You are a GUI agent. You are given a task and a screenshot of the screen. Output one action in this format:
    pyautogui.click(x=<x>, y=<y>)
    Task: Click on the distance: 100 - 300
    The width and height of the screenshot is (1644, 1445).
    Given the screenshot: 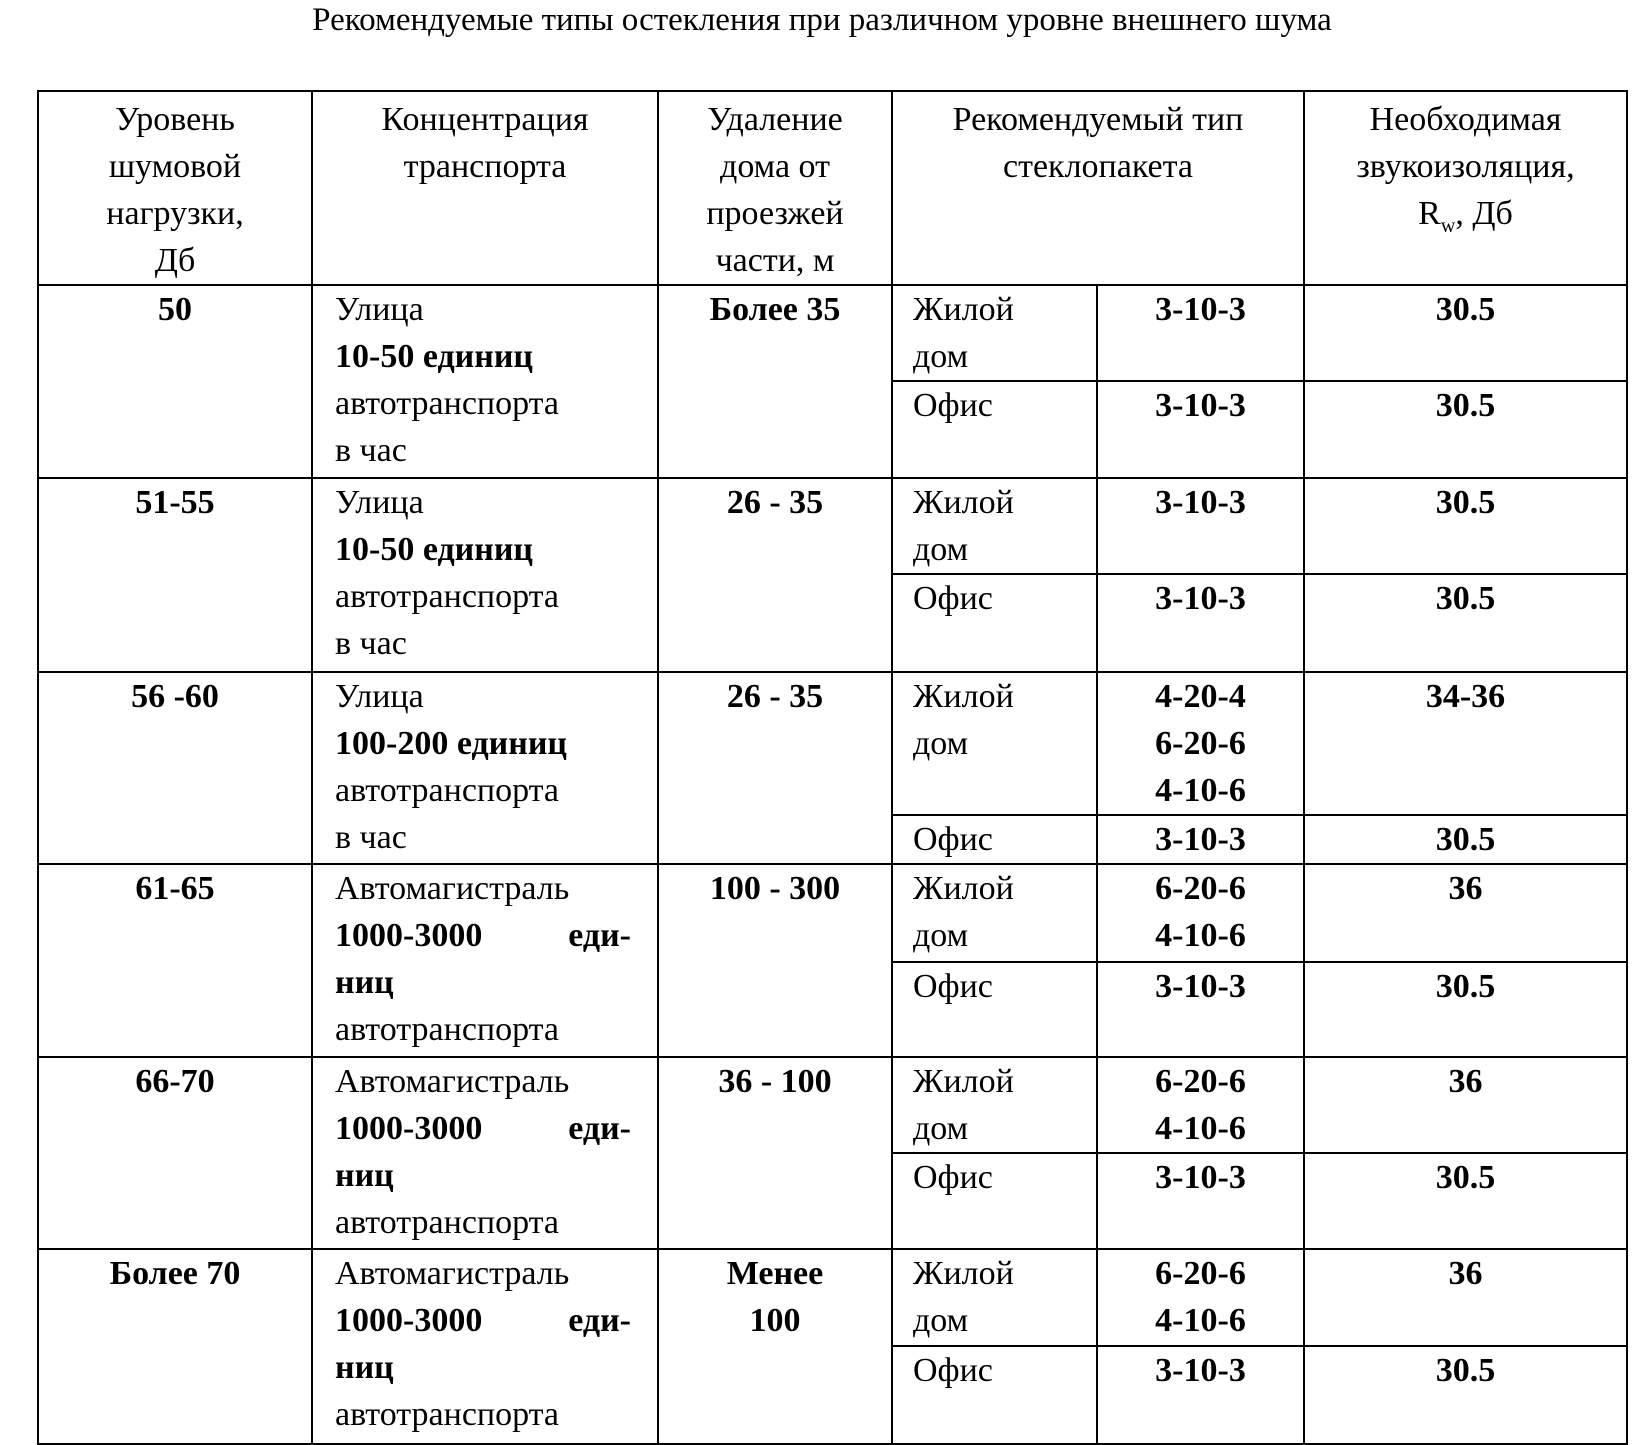 What is the action you would take?
    pyautogui.click(x=775, y=960)
    